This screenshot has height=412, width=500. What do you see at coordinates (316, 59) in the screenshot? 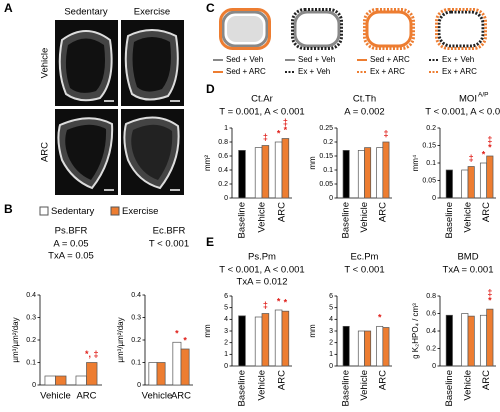
I see `legend-label: Sed + Veh` at bounding box center [316, 59].